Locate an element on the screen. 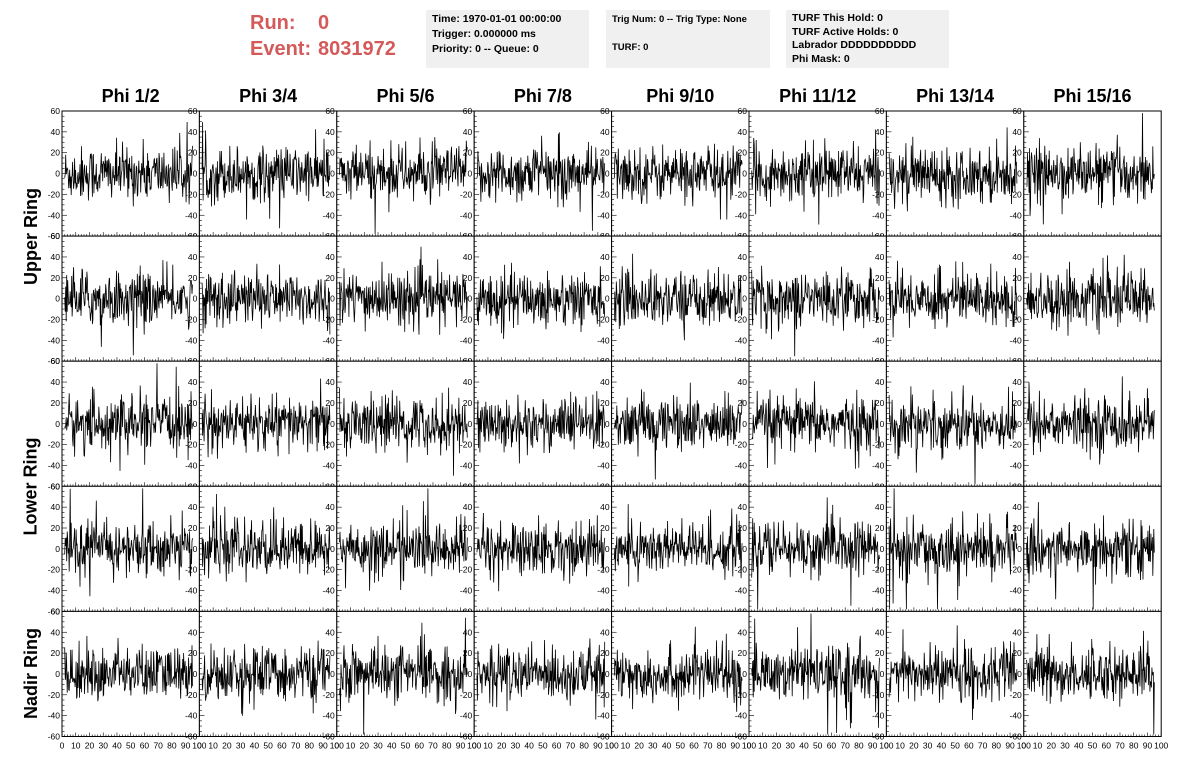  panel-r5-c5: 40 20 0 -20 -40 -60 is located at coordinates (673, 676).